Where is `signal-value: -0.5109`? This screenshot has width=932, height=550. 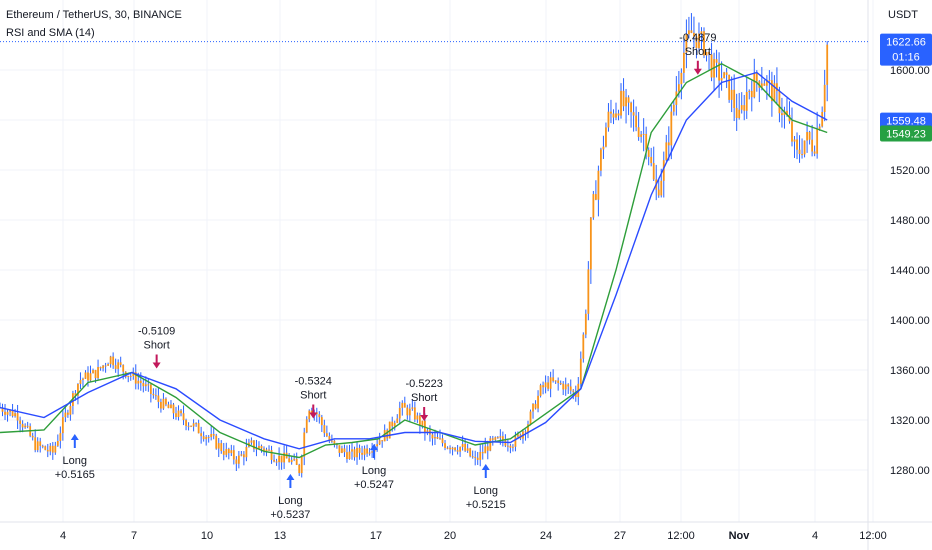
signal-value: -0.5109 is located at coordinates (156, 332).